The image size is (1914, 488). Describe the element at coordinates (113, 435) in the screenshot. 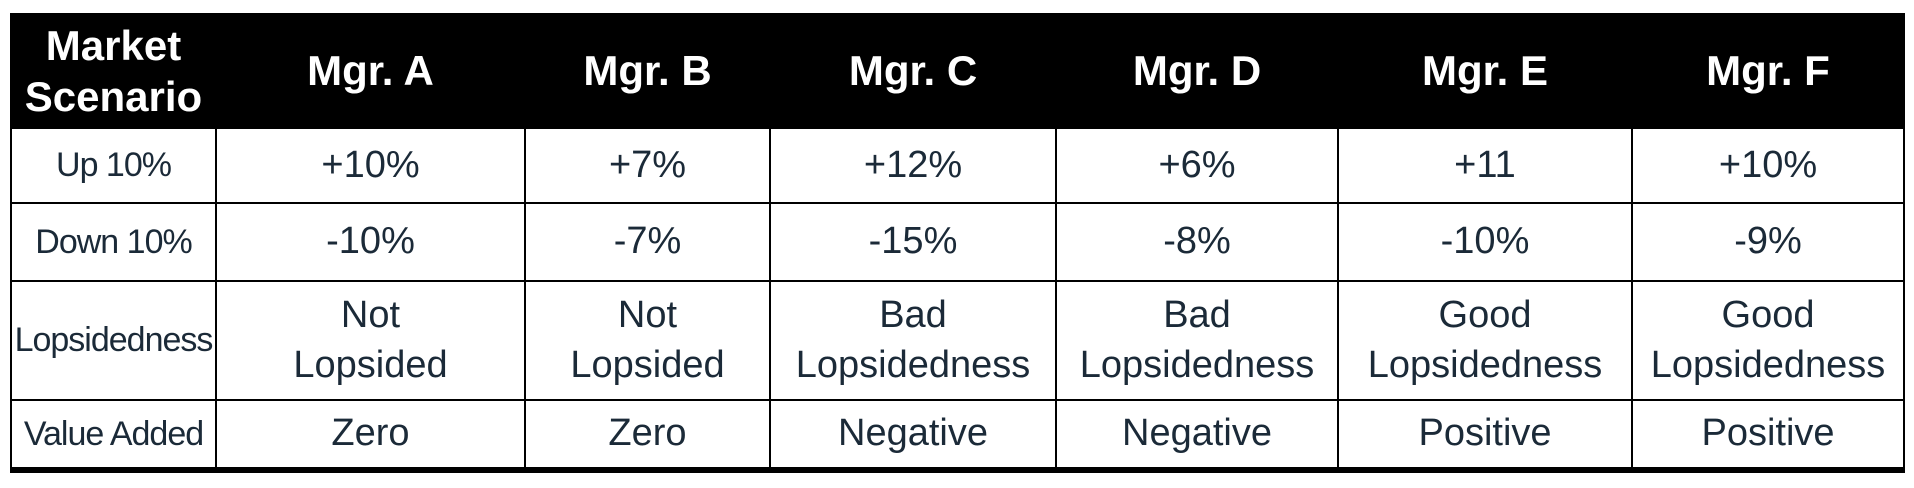

I see `row-label-value-added: Value Added` at that location.